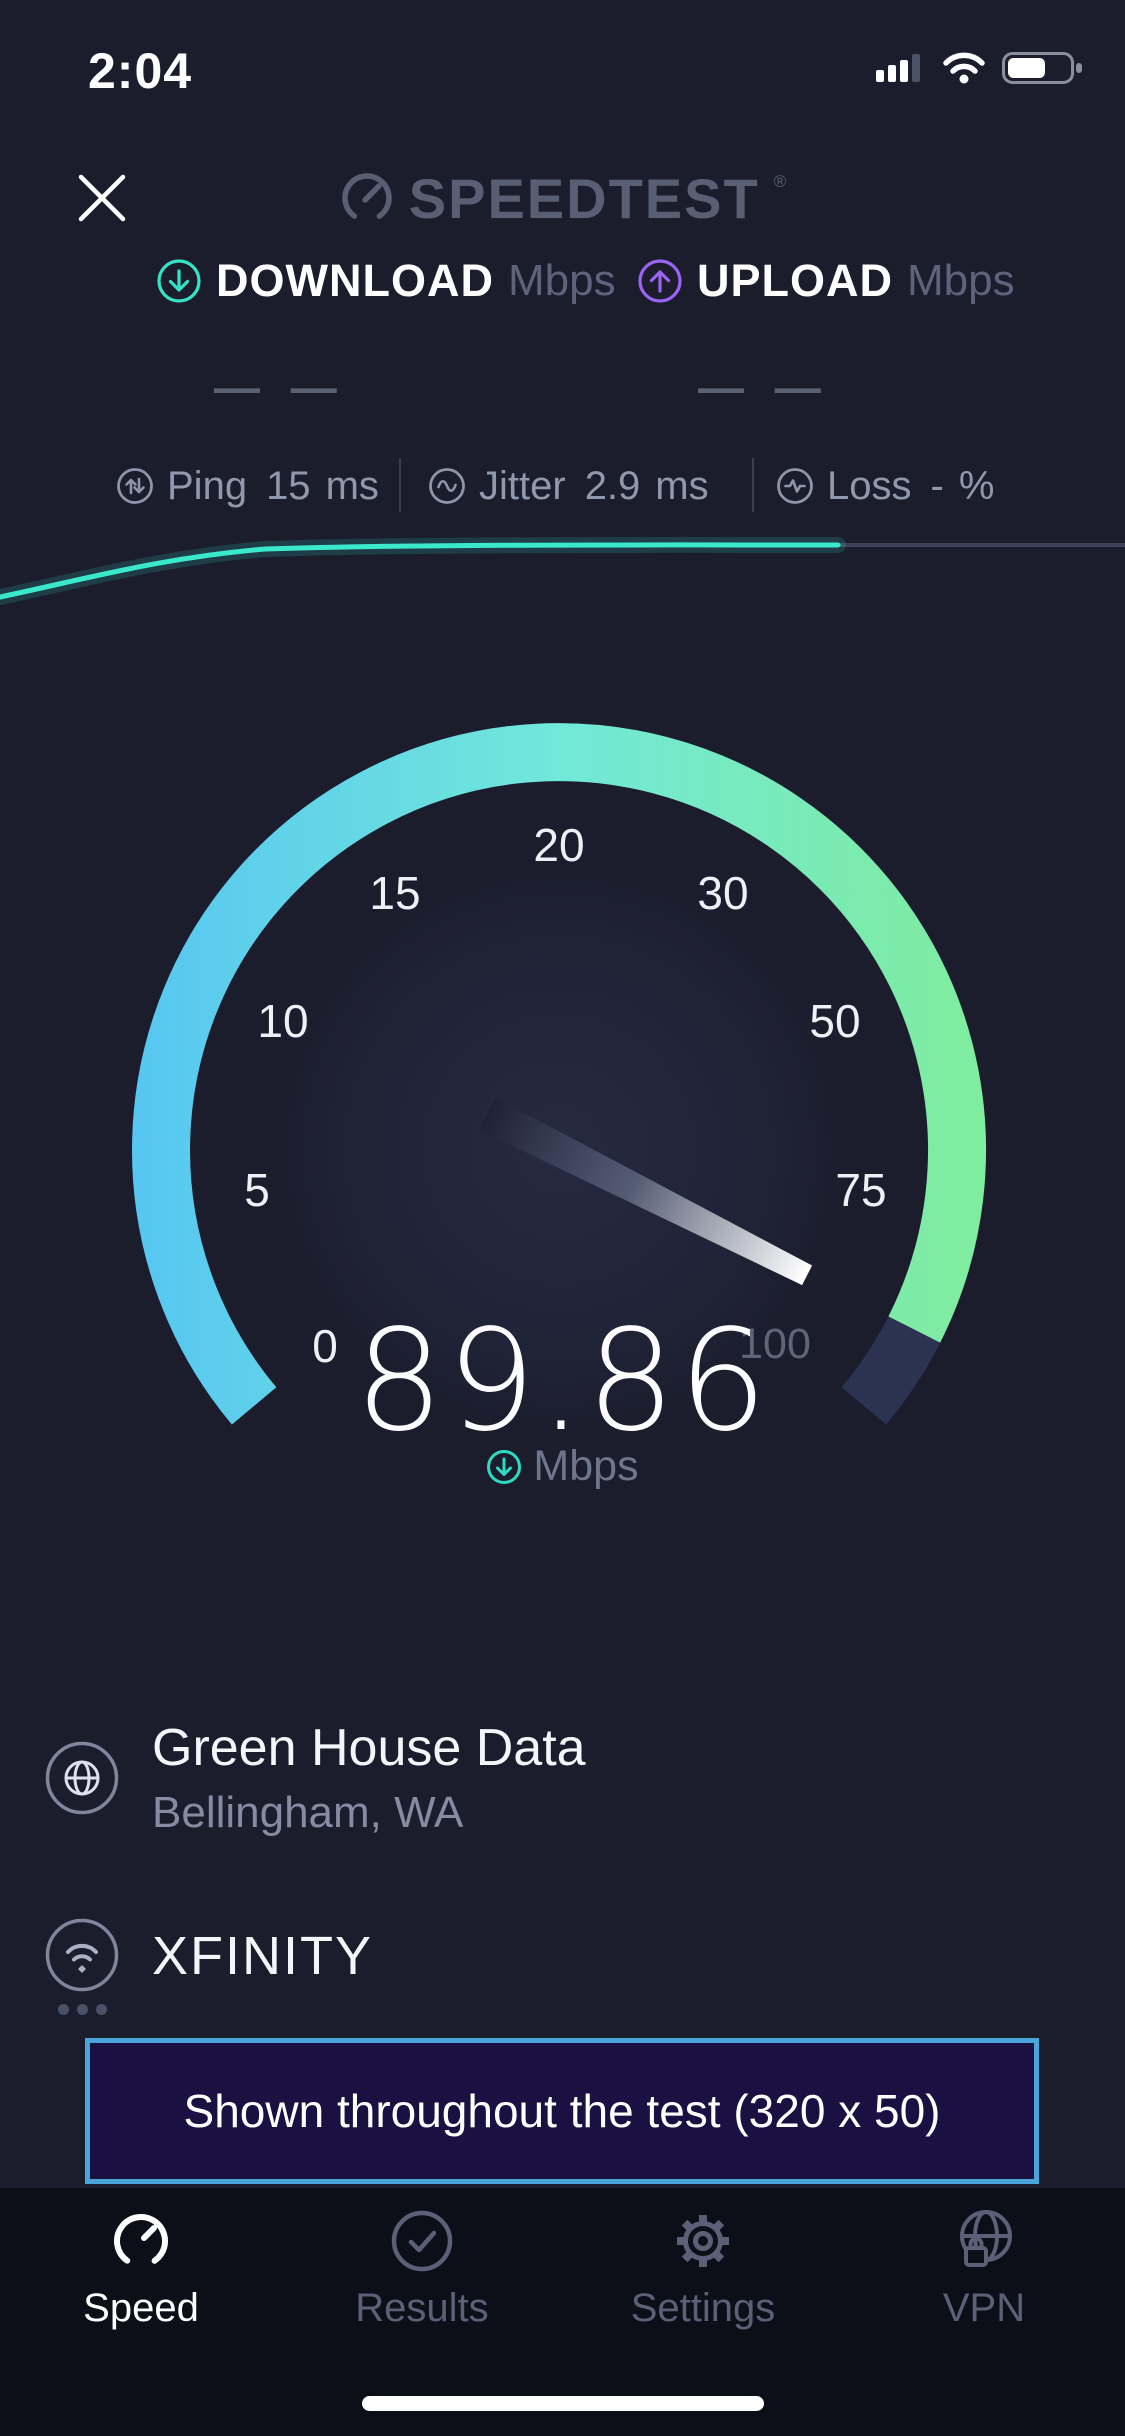 This screenshot has width=1125, height=2436. Describe the element at coordinates (646, 1191) in the screenshot. I see `gauge-needle` at that location.